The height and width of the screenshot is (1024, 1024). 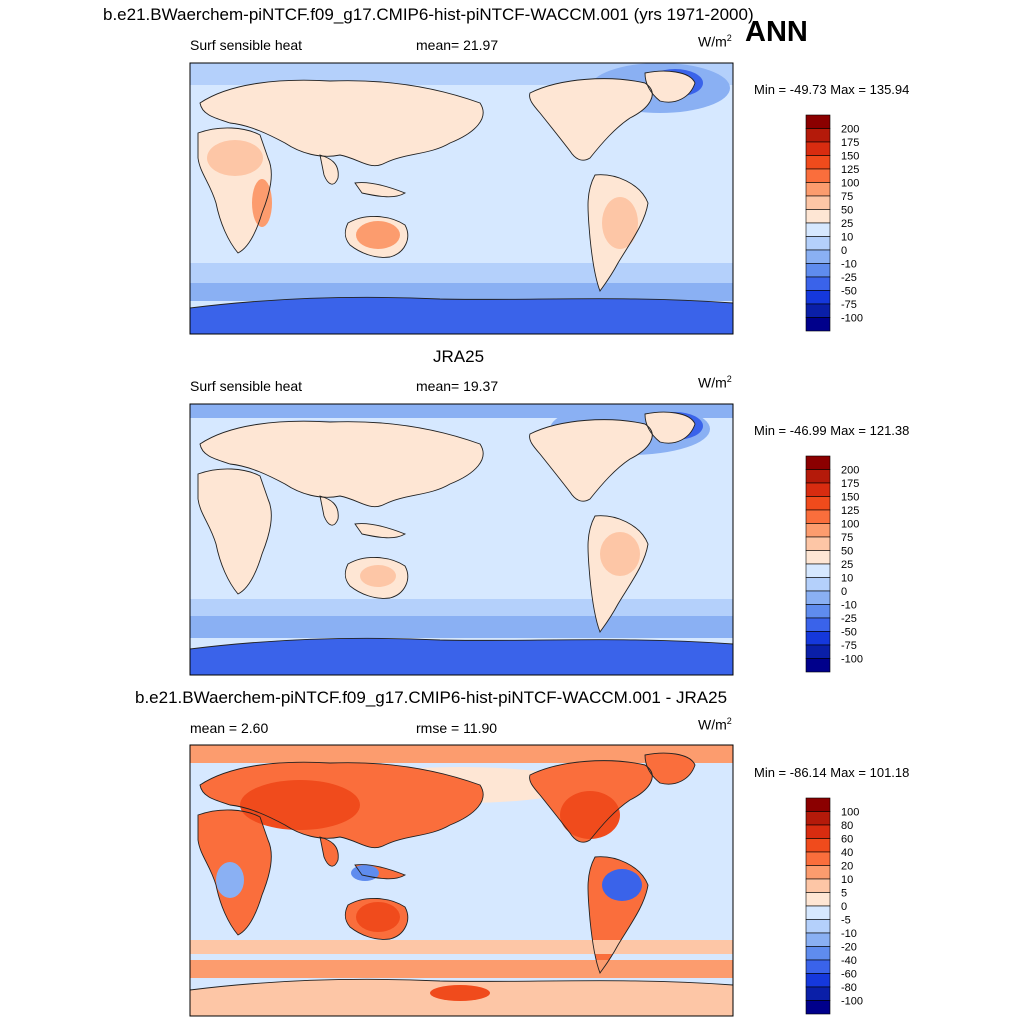 What do you see at coordinates (246, 386) in the screenshot?
I see `panel2-variable-label: Surf sensible heat` at bounding box center [246, 386].